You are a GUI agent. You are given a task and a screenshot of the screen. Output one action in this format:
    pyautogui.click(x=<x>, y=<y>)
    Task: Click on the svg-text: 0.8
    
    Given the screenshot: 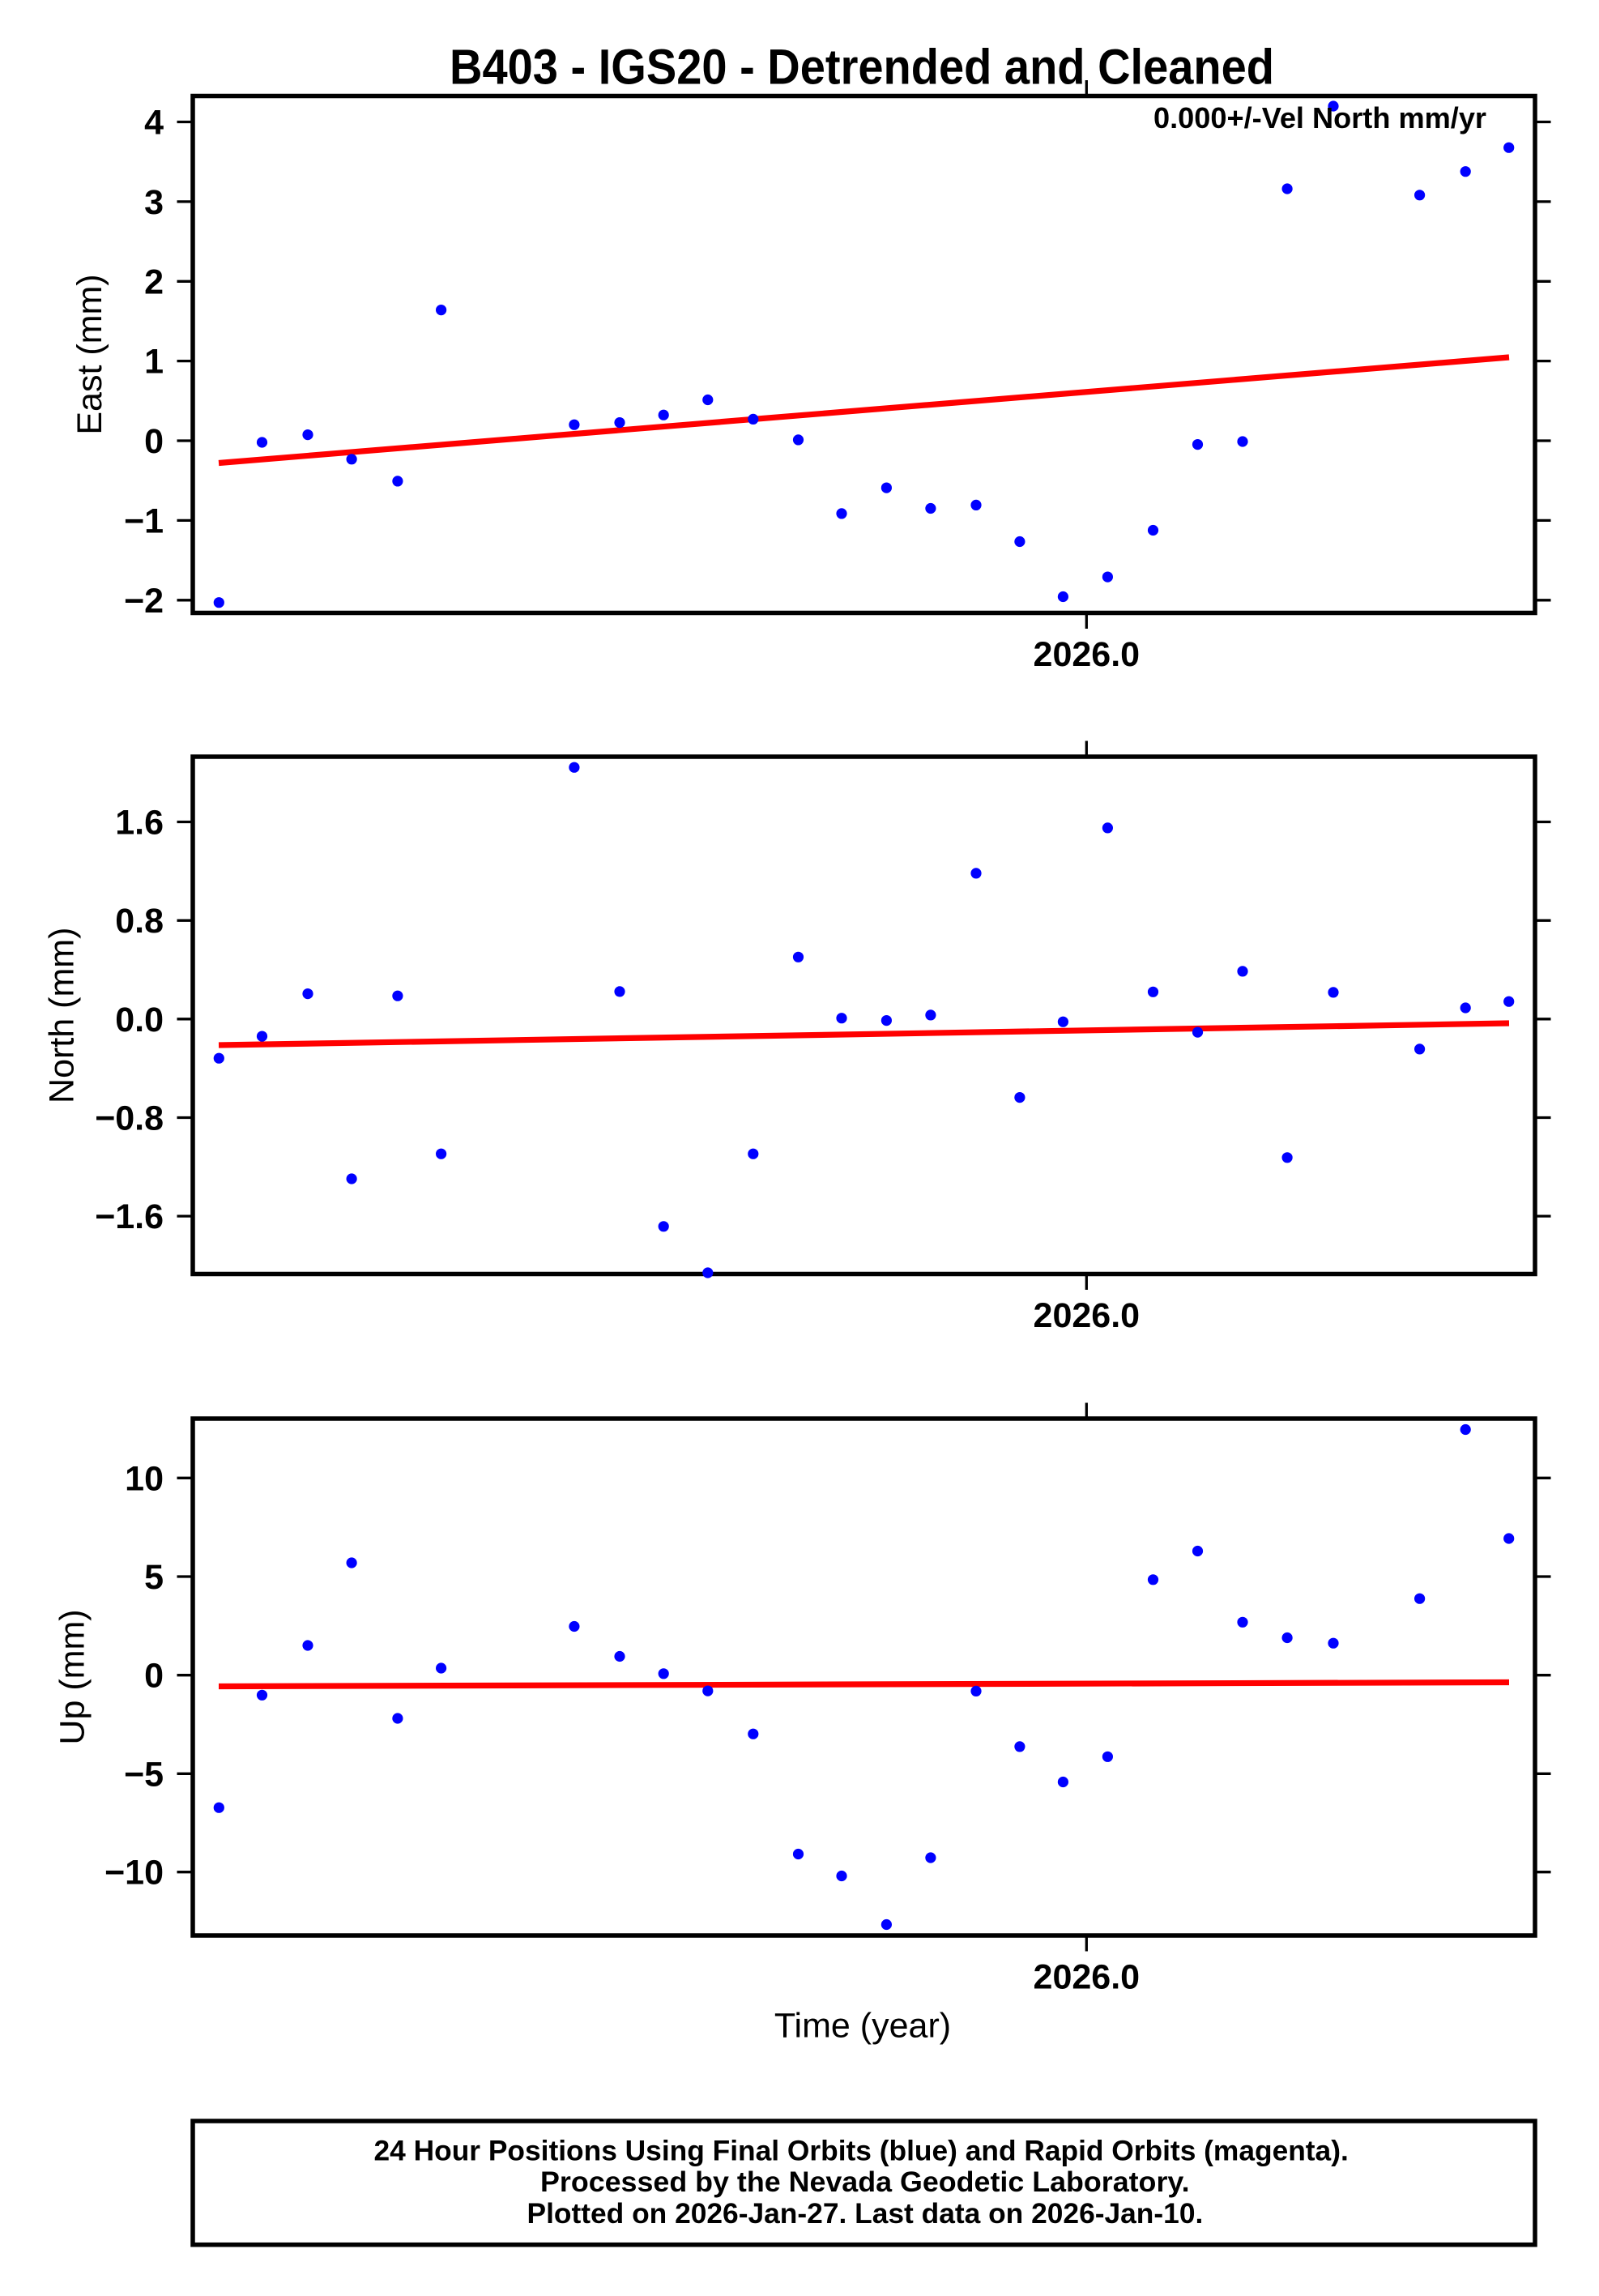 What is the action you would take?
    pyautogui.click(x=139, y=922)
    